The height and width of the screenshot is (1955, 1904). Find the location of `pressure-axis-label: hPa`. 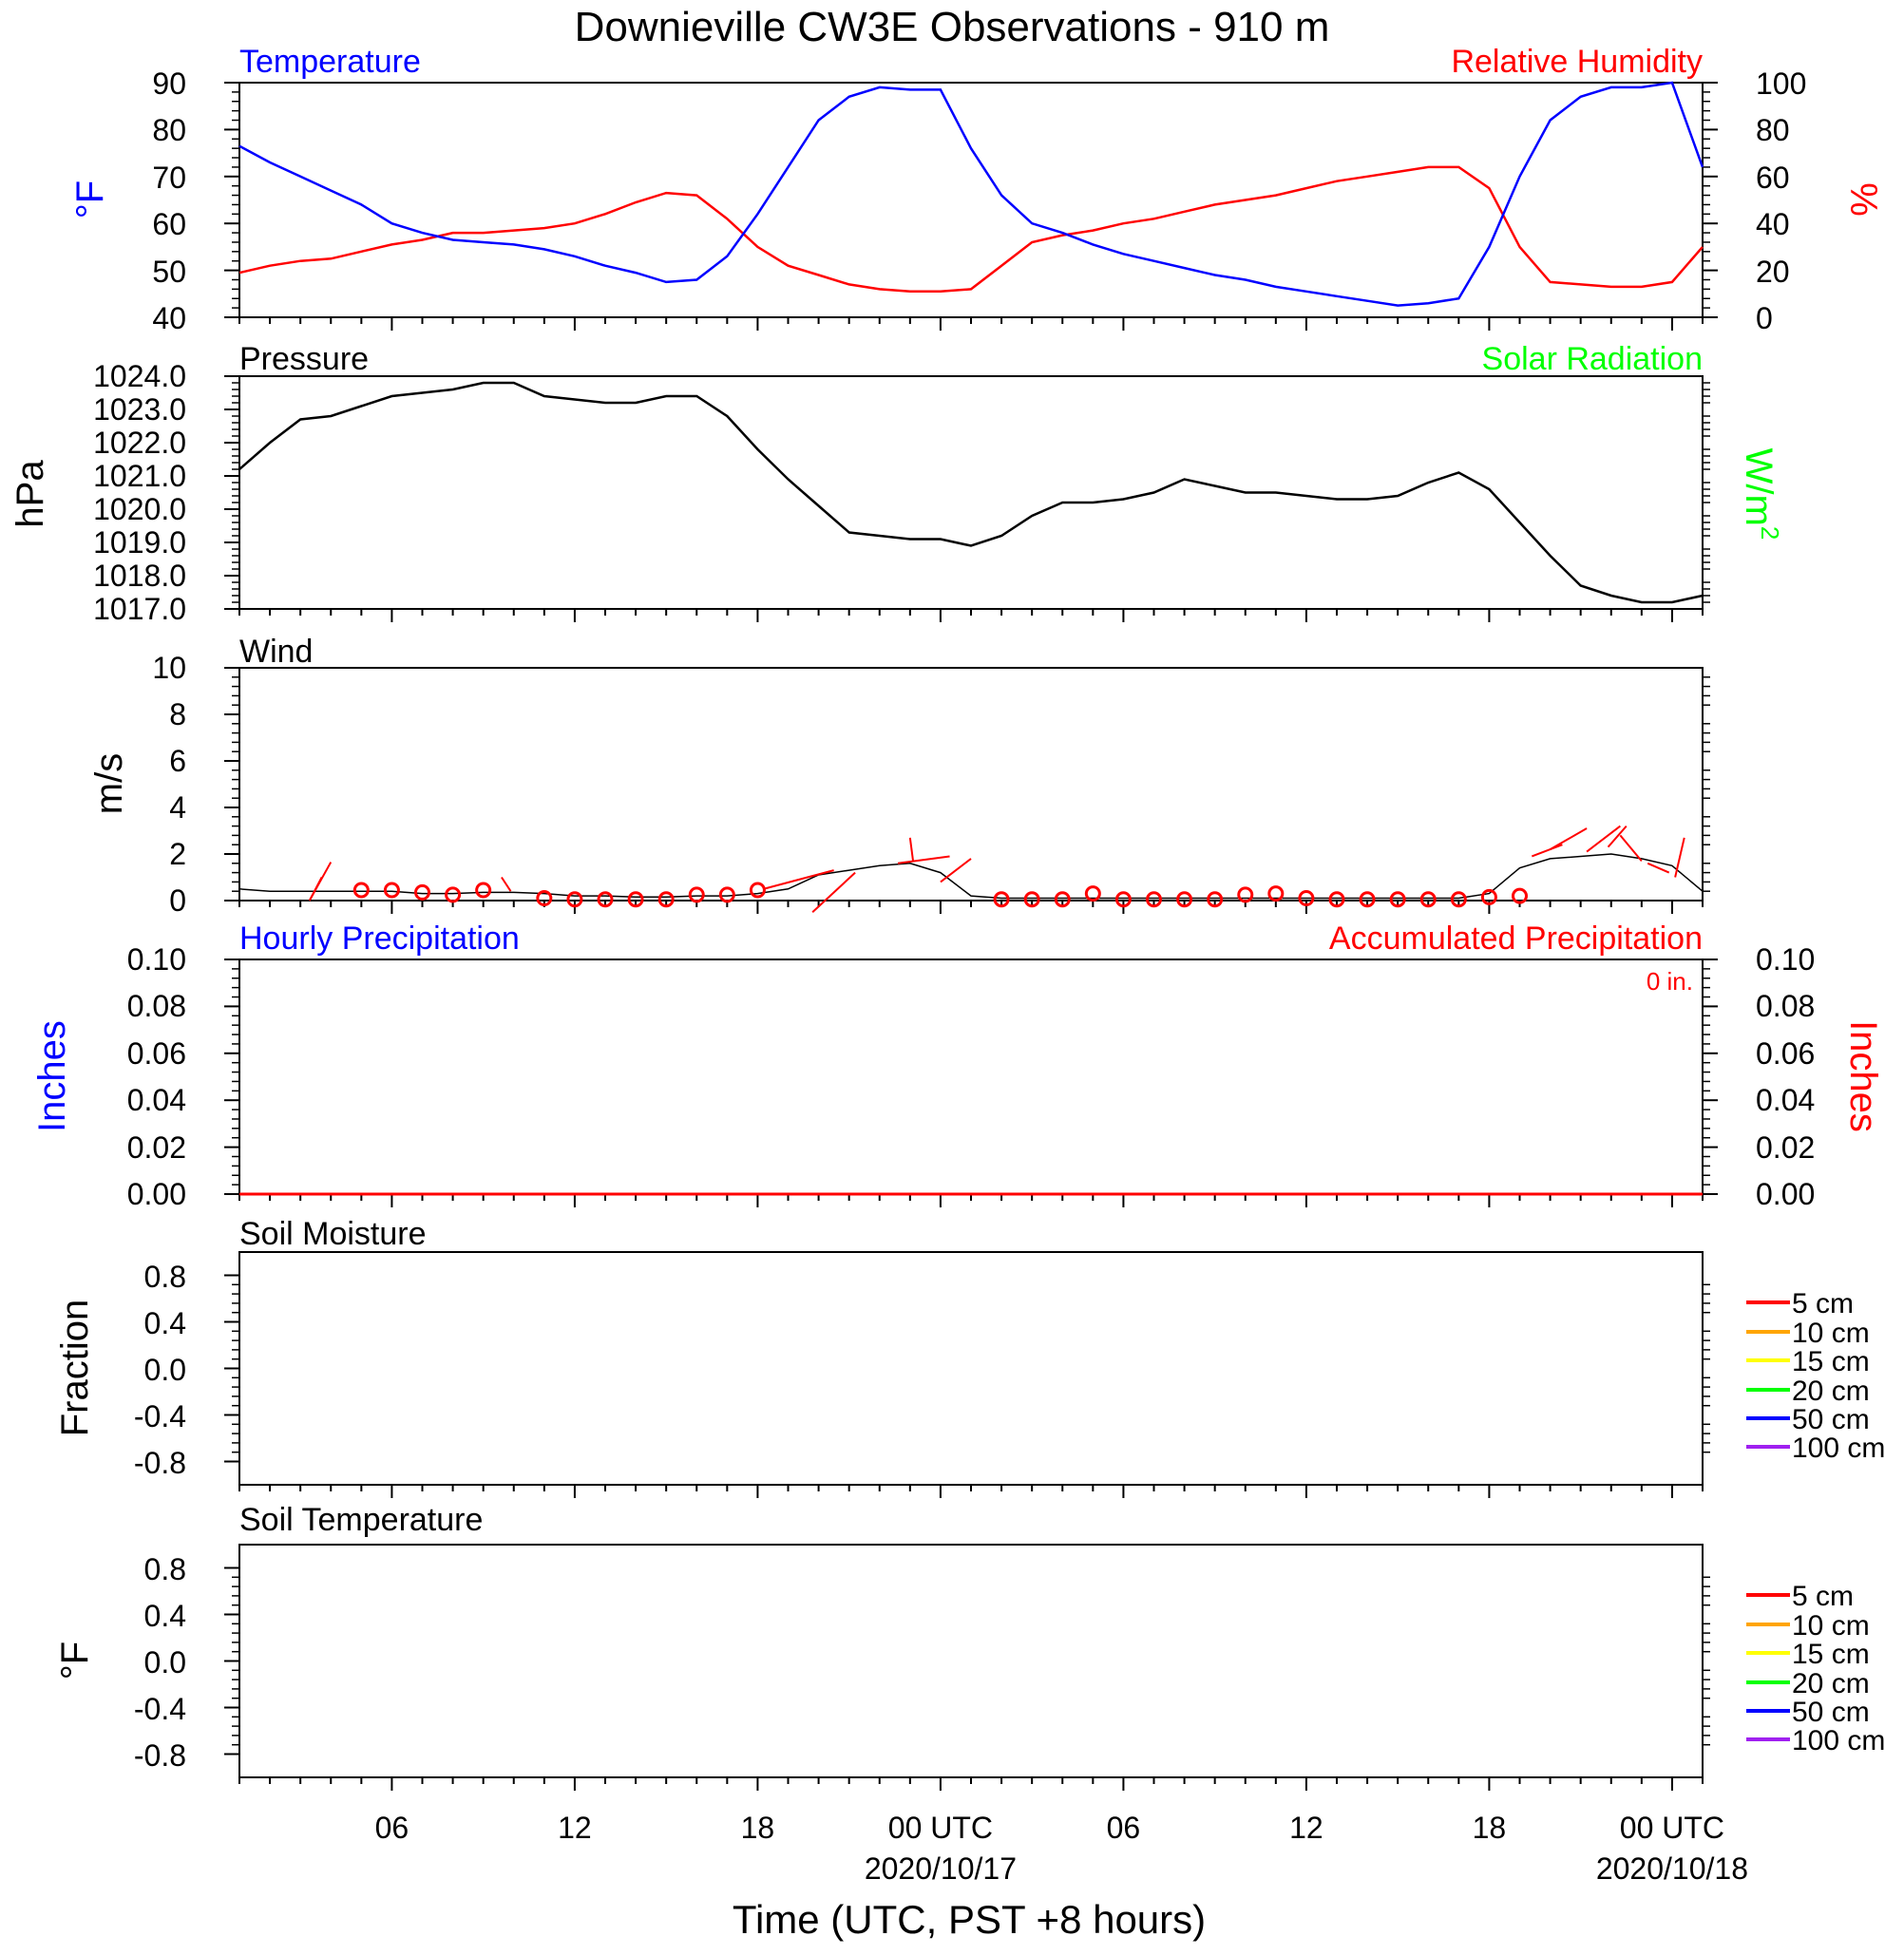

pressure-axis-label: hPa is located at coordinates (31, 494).